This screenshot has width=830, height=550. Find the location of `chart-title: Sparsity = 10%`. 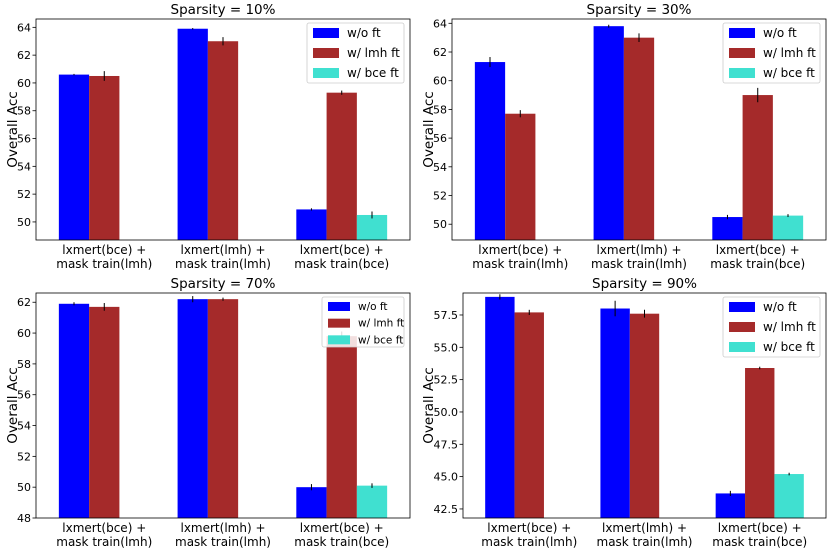

chart-title: Sparsity = 10% is located at coordinates (223, 10).